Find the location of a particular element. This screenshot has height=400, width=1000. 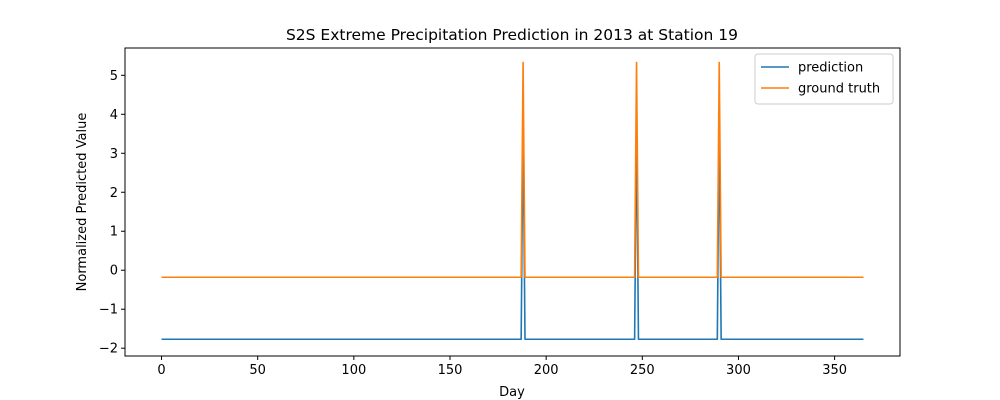

x-tick-label: 100 is located at coordinates (353, 370).